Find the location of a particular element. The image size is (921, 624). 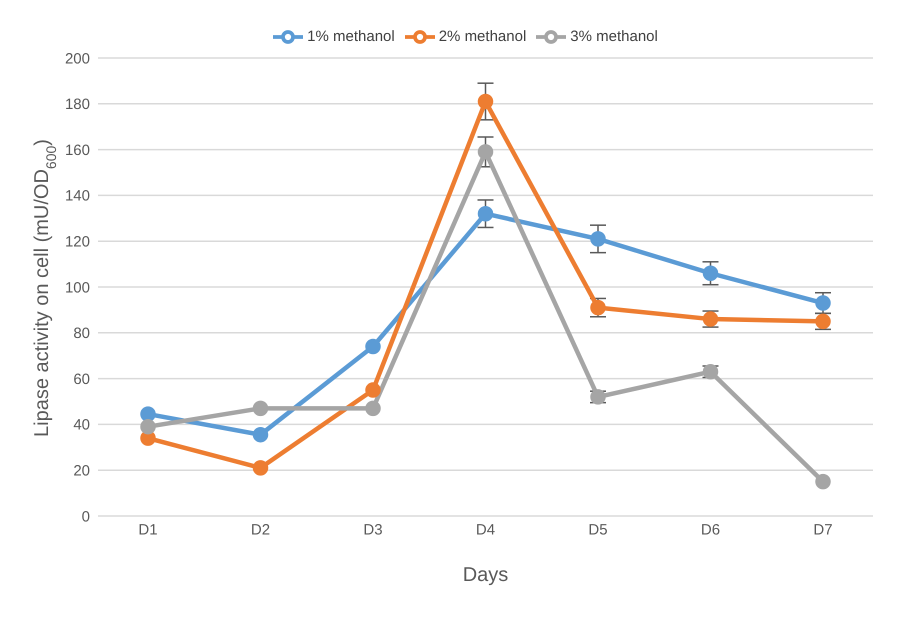

y-tick-label: 40 is located at coordinates (81, 425).